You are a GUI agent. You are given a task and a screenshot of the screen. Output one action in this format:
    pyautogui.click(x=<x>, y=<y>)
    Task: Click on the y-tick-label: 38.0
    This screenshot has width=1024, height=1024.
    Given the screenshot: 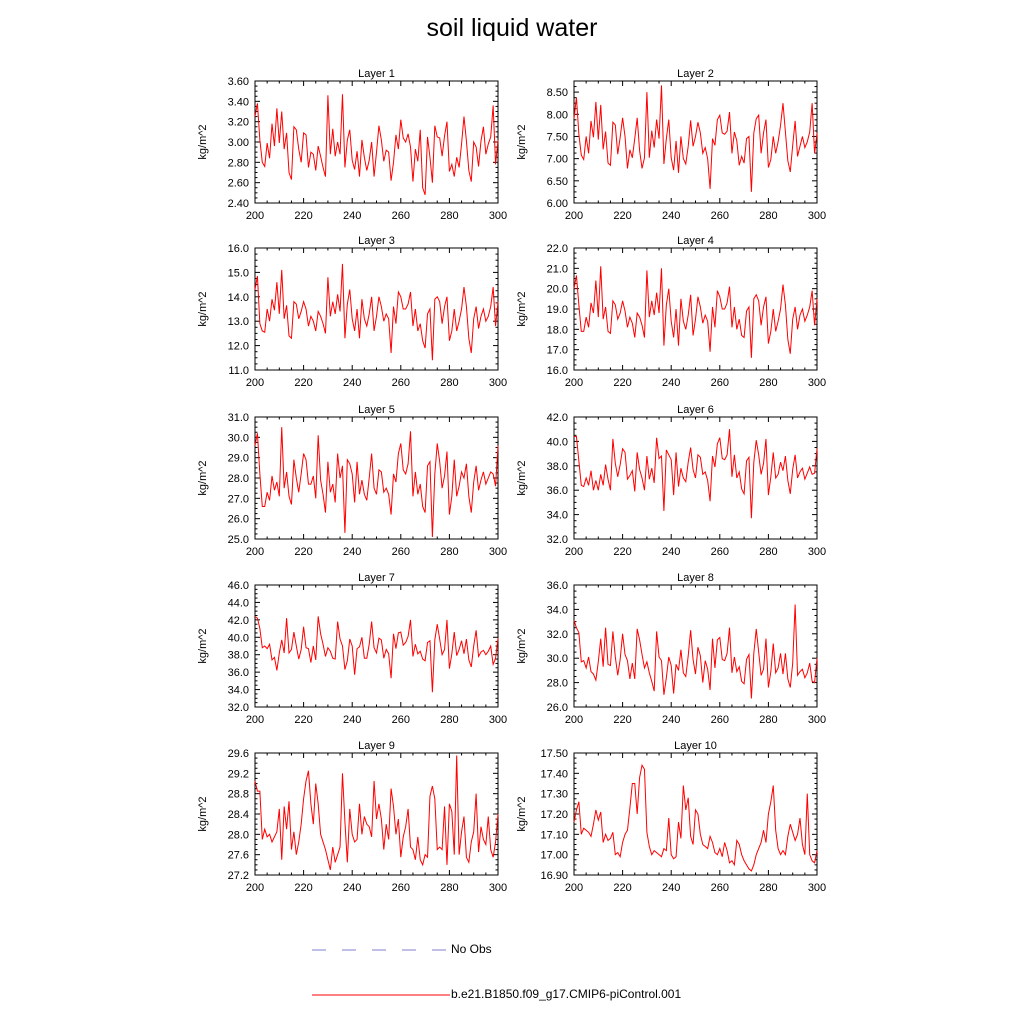 What is the action you would take?
    pyautogui.click(x=557, y=467)
    